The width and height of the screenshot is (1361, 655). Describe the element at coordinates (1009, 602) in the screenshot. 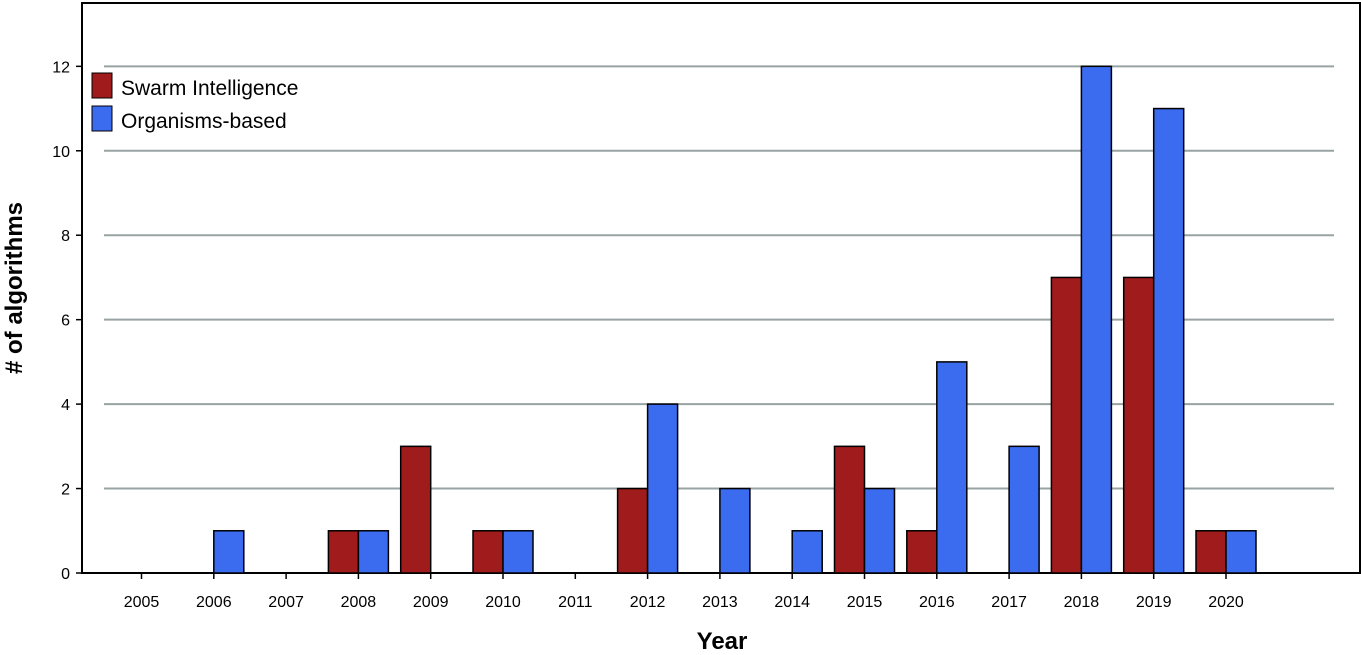

I see `x-tick-label-2017: 2017` at that location.